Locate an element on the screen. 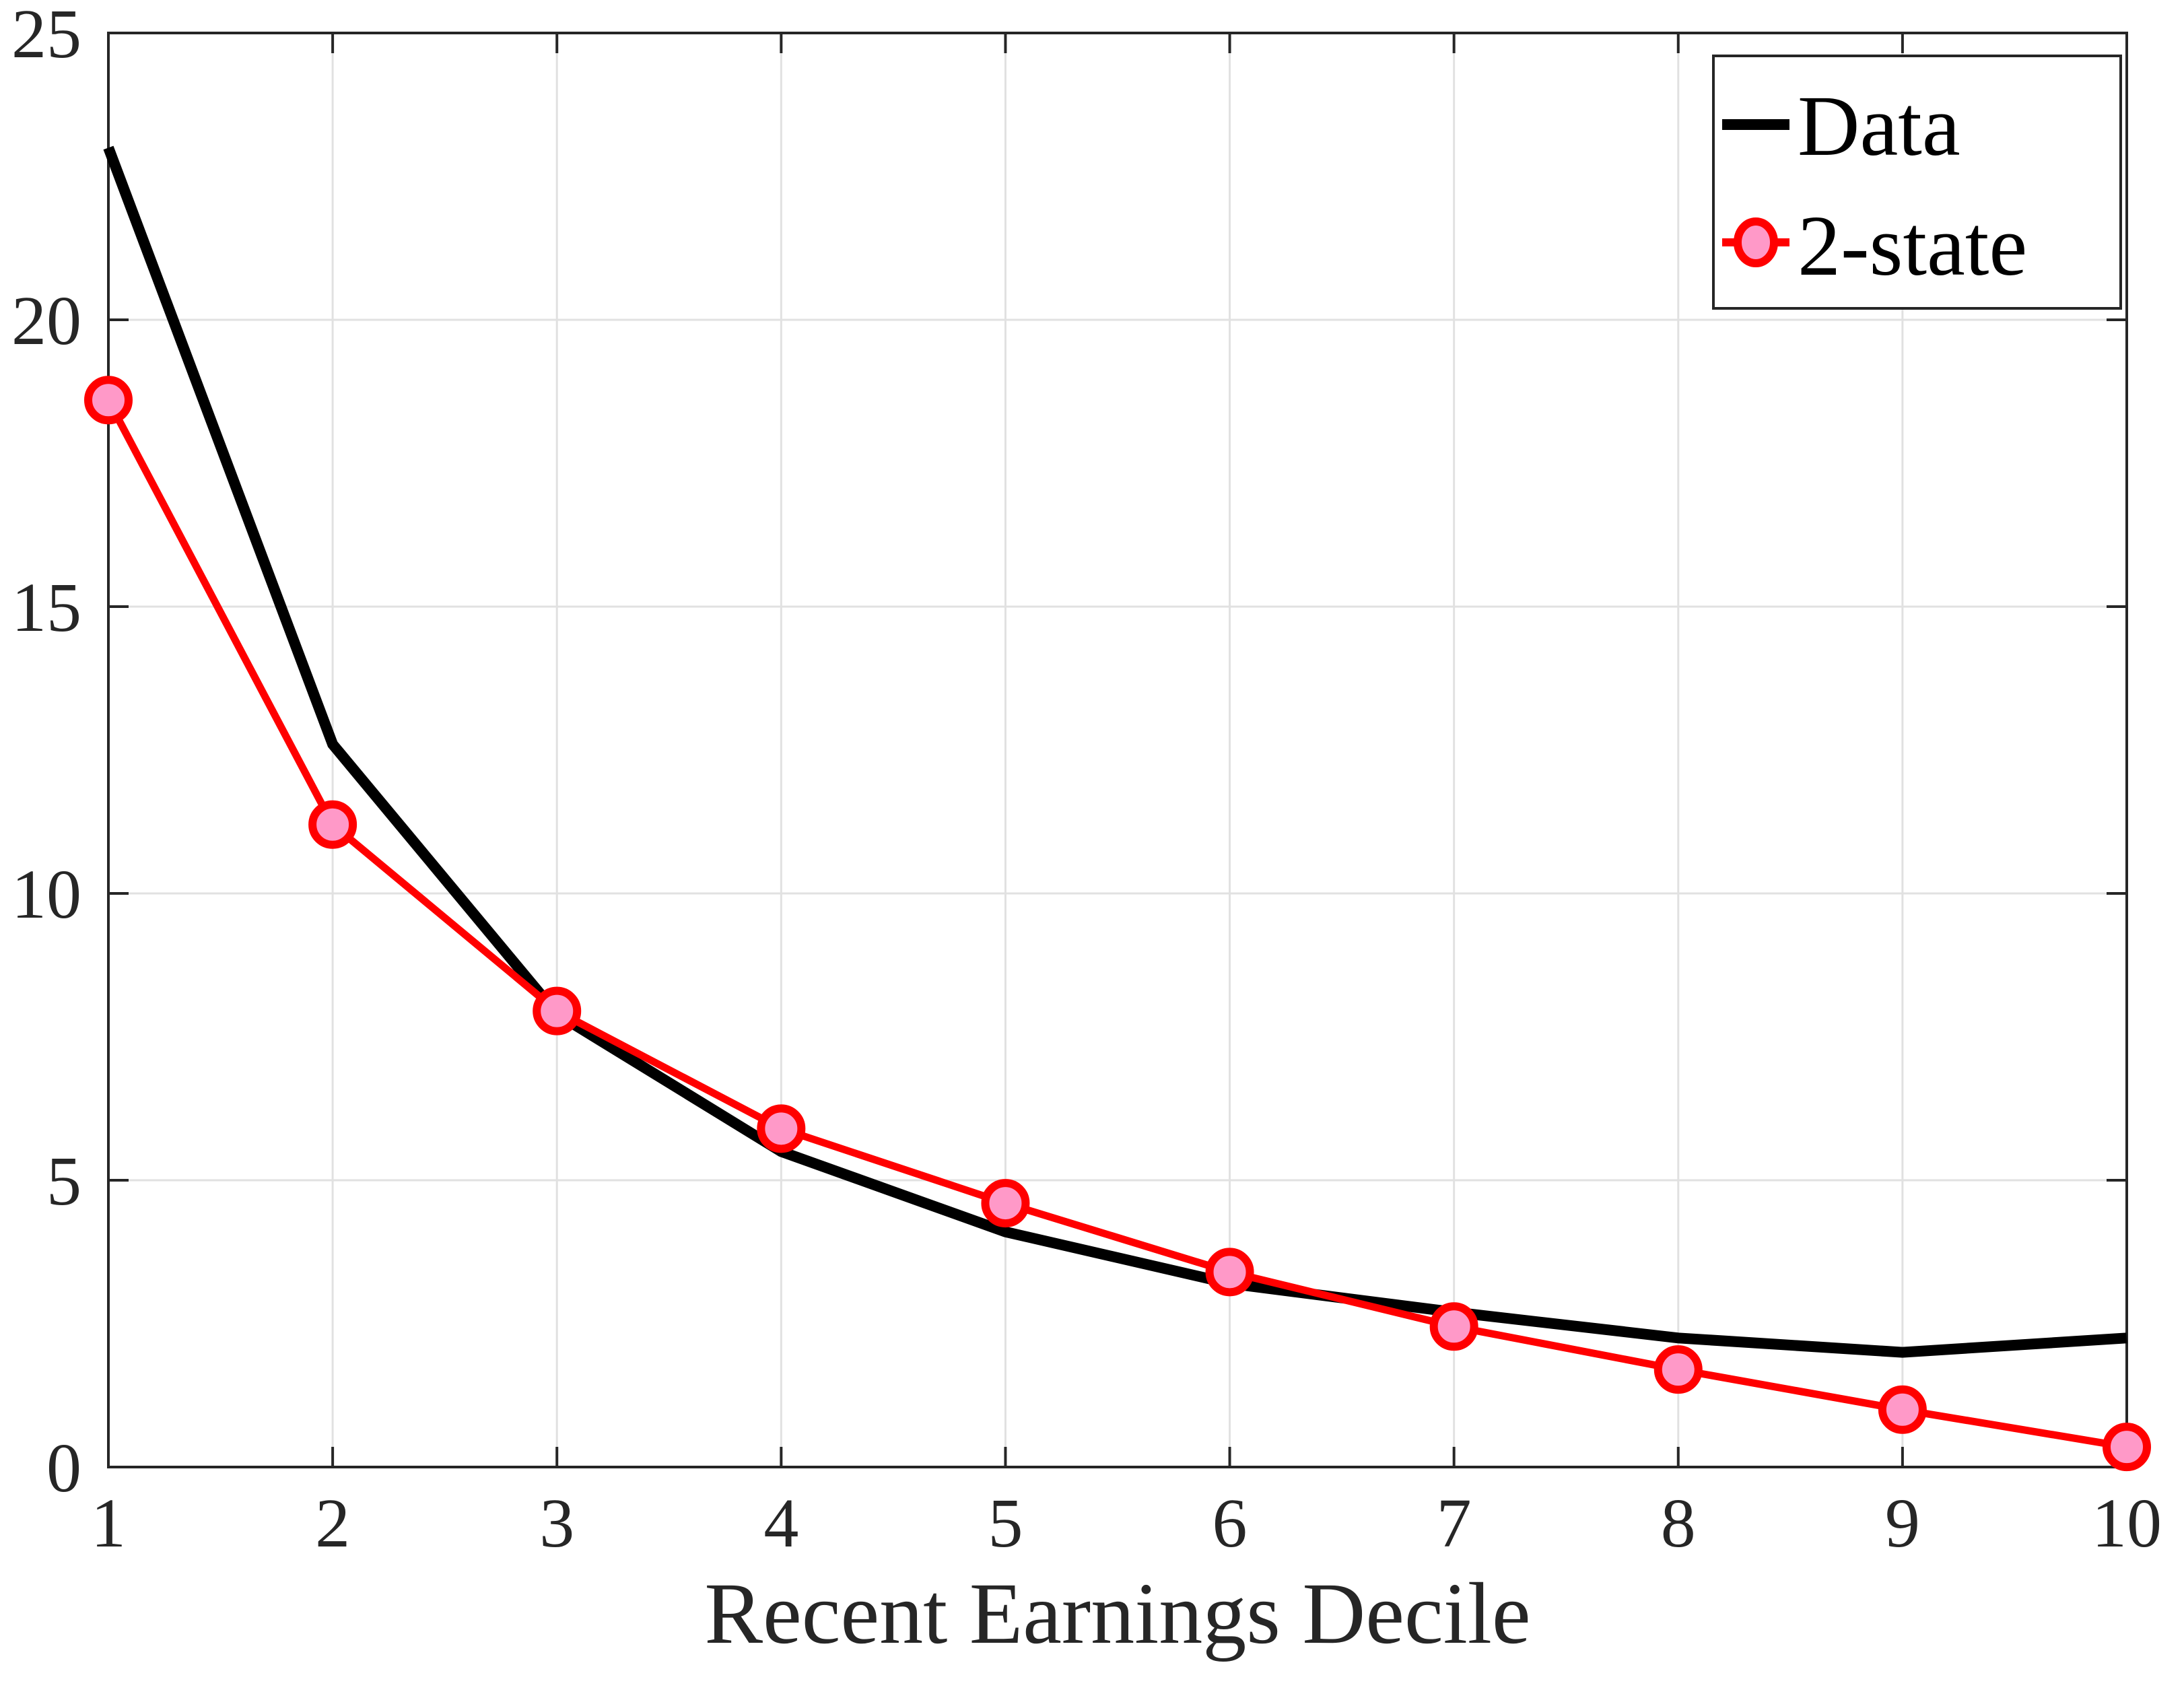 The image size is (2184, 1700). x-tick-label: 3 is located at coordinates (557, 1524).